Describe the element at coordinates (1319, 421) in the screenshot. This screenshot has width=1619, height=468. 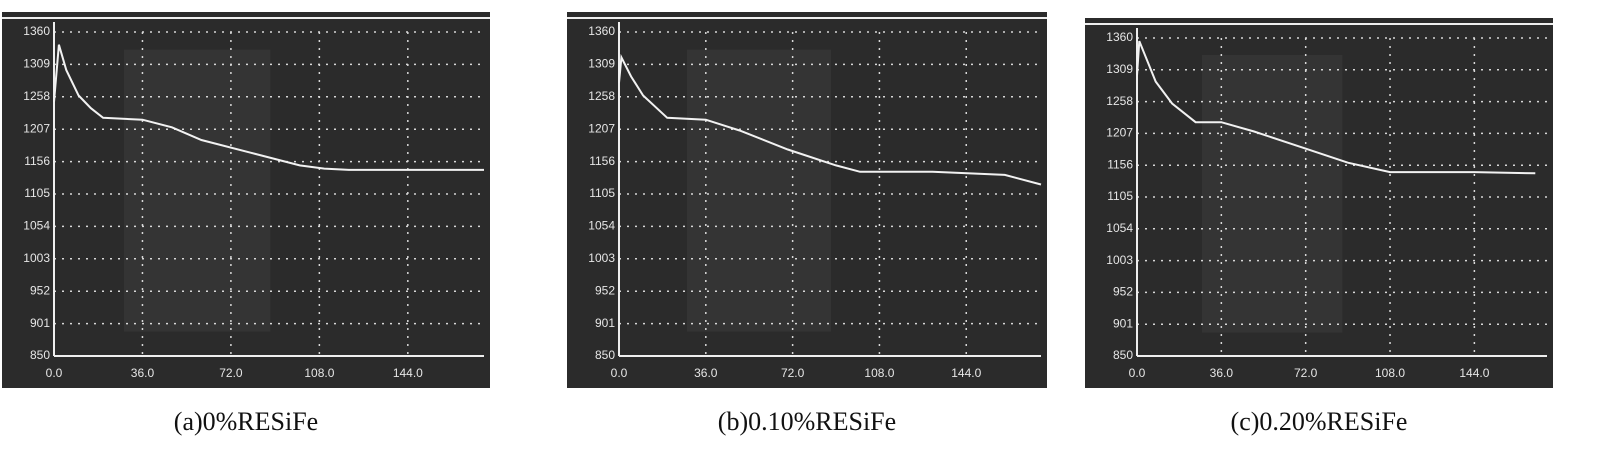
I see `caption: (c)0.20%RESiFe` at that location.